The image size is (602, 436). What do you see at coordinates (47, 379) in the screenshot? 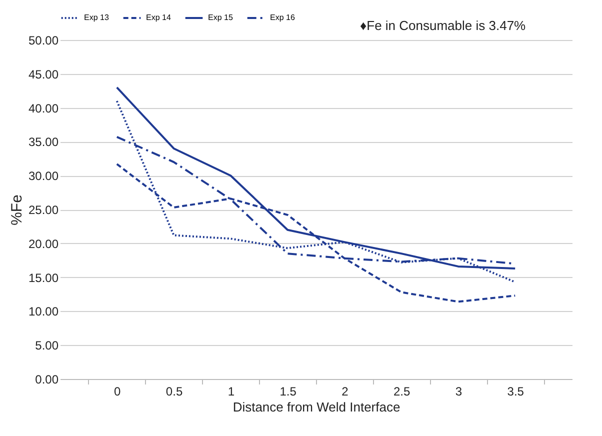
I see `y-tick-label: 0.00` at bounding box center [47, 379].